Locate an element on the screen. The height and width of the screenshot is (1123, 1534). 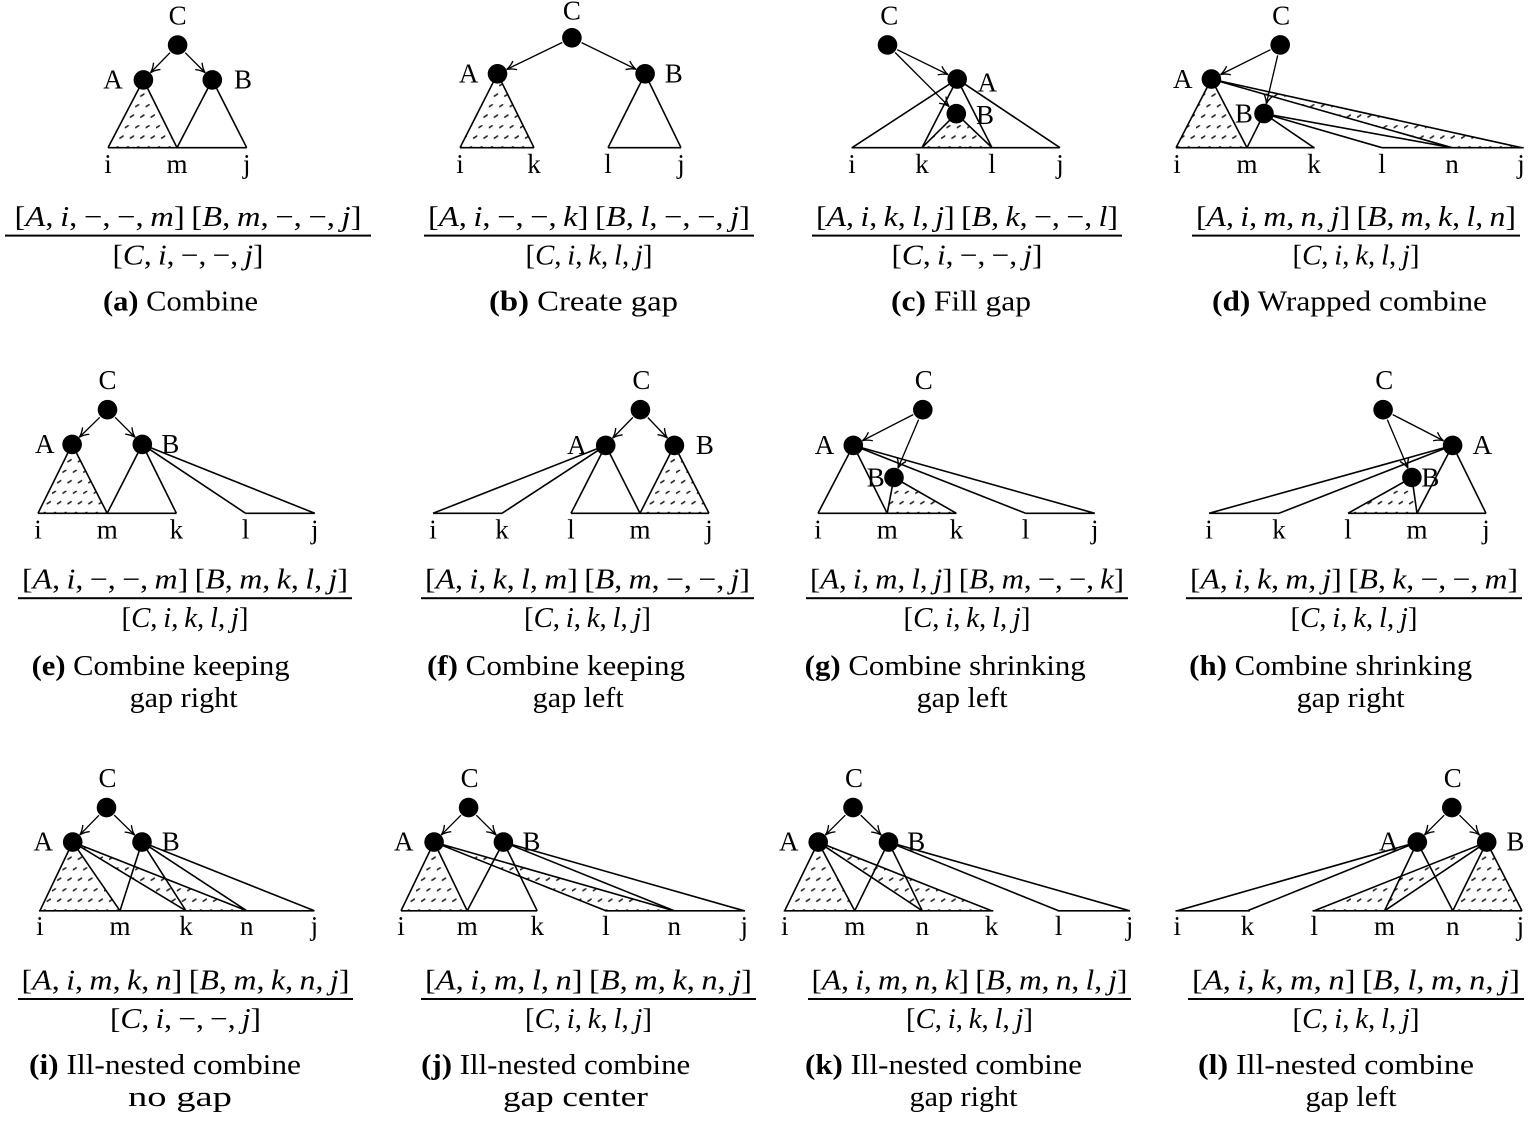
svg-text:[A, i, m, l, n] [B, m, k, n, j: [A, i, m, l, n] [B, m, k, n, j] is located at coordinates (588, 981).